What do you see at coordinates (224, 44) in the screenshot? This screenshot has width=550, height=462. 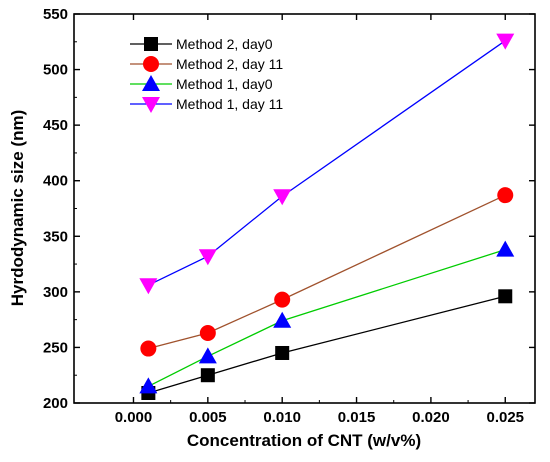 I see `legend-label: Method 2, day0` at bounding box center [224, 44].